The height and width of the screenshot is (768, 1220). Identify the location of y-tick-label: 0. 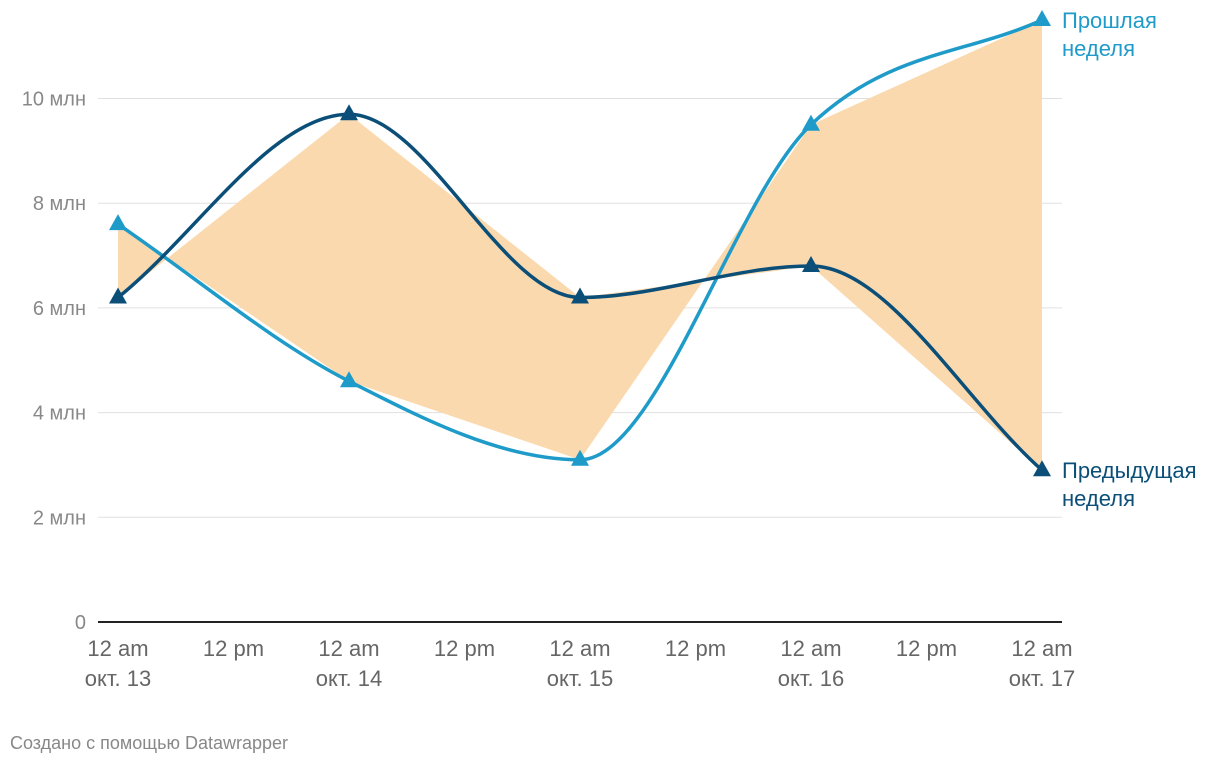
(80, 623).